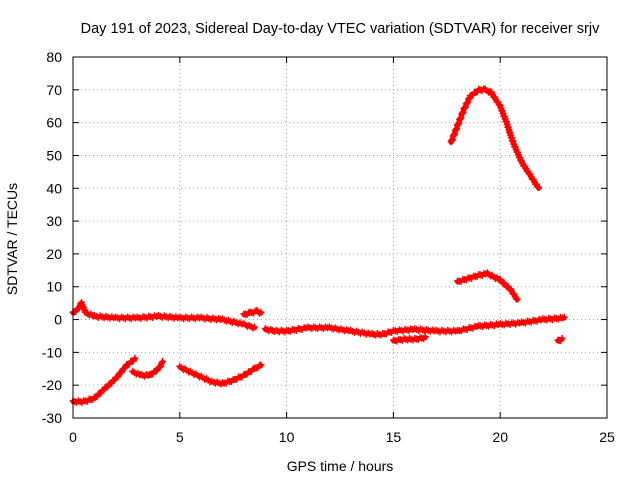 The height and width of the screenshot is (480, 640). Describe the element at coordinates (54, 90) in the screenshot. I see `y-tick-label: 70` at that location.